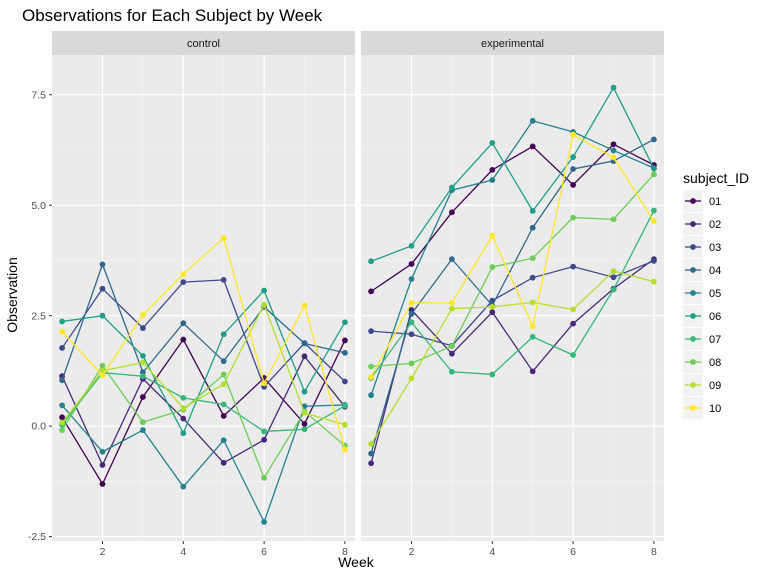  I want to click on facet-strip-label: experimental, so click(512, 44).